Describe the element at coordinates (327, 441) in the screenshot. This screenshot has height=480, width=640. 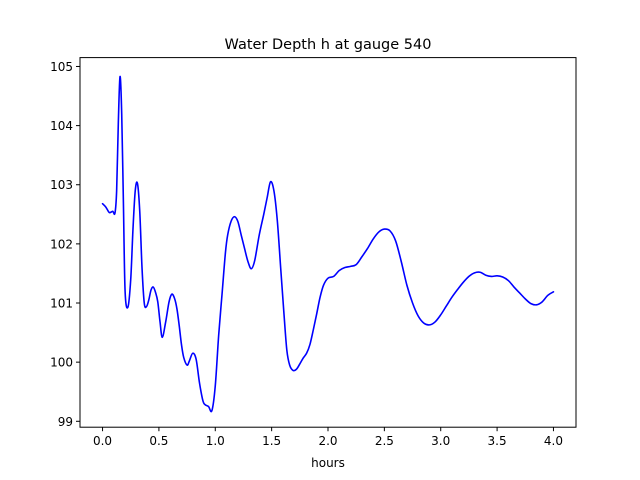
I see `x-tick-label: 2.0` at that location.